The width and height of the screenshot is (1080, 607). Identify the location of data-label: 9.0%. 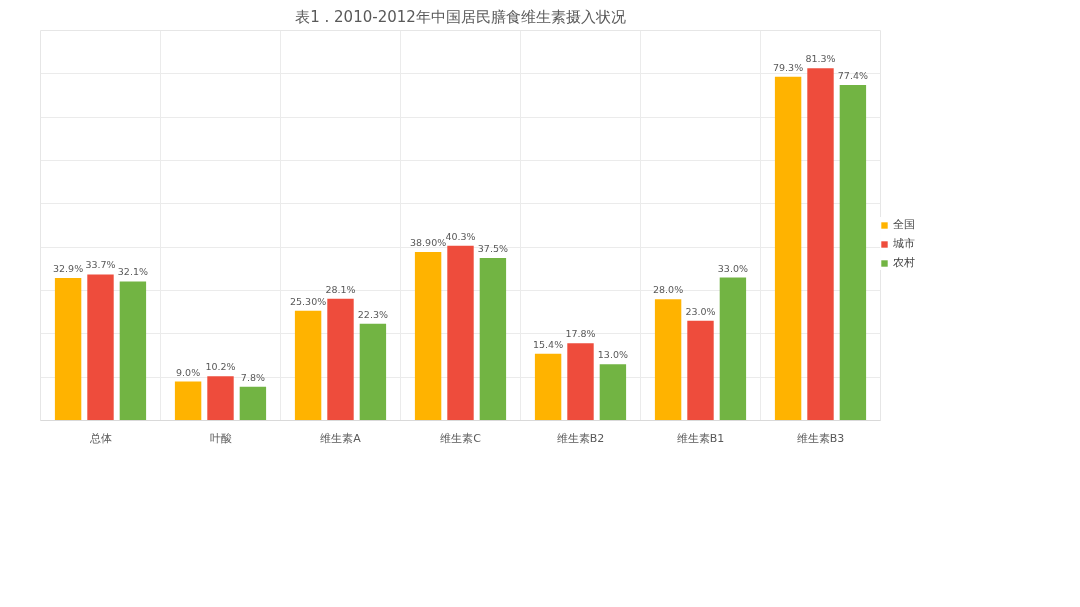
(188, 372).